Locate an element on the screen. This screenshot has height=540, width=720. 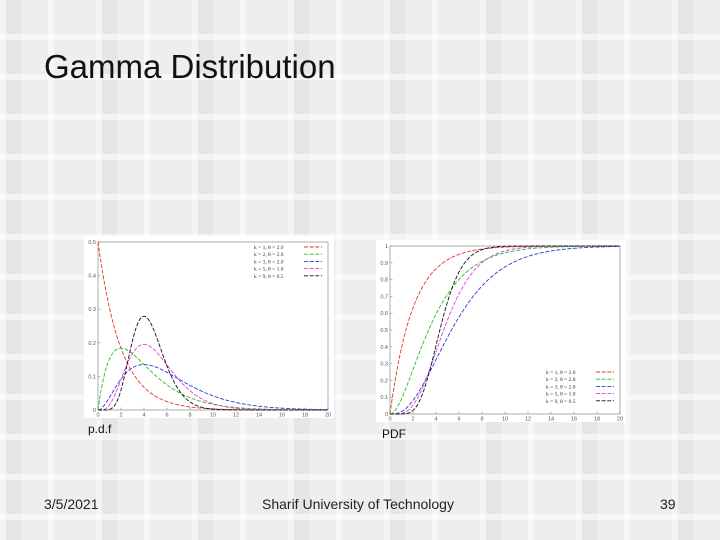
pdf-x-tick-label: 20 is located at coordinates (328, 416).